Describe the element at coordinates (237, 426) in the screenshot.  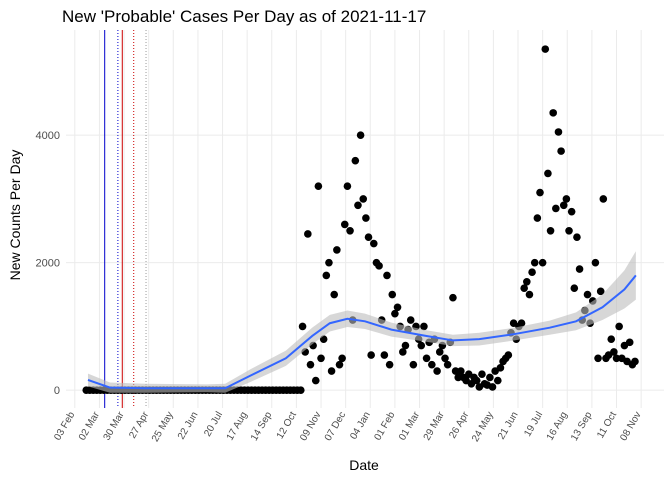
I see `x-tick-label: 17 Aug` at that location.